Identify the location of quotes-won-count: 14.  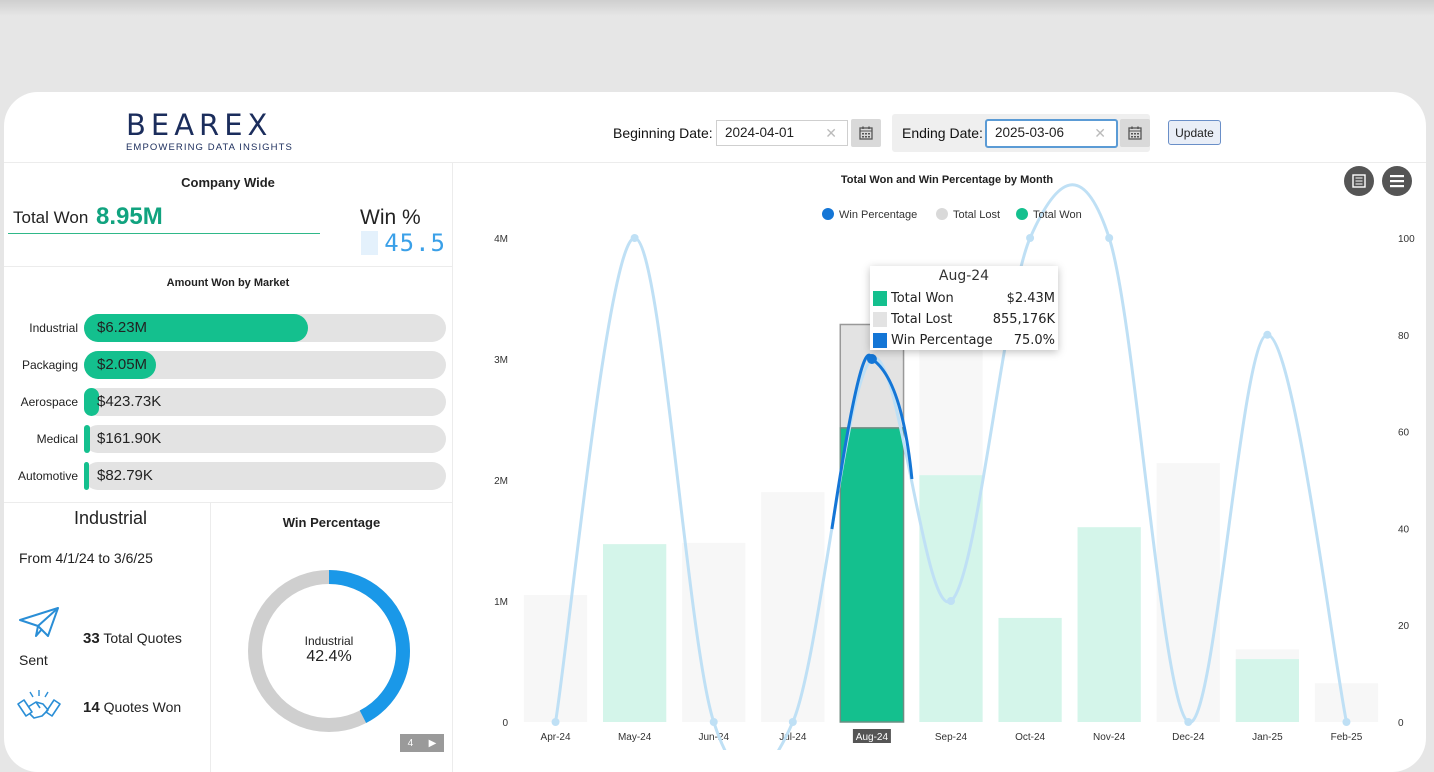
(91, 707).